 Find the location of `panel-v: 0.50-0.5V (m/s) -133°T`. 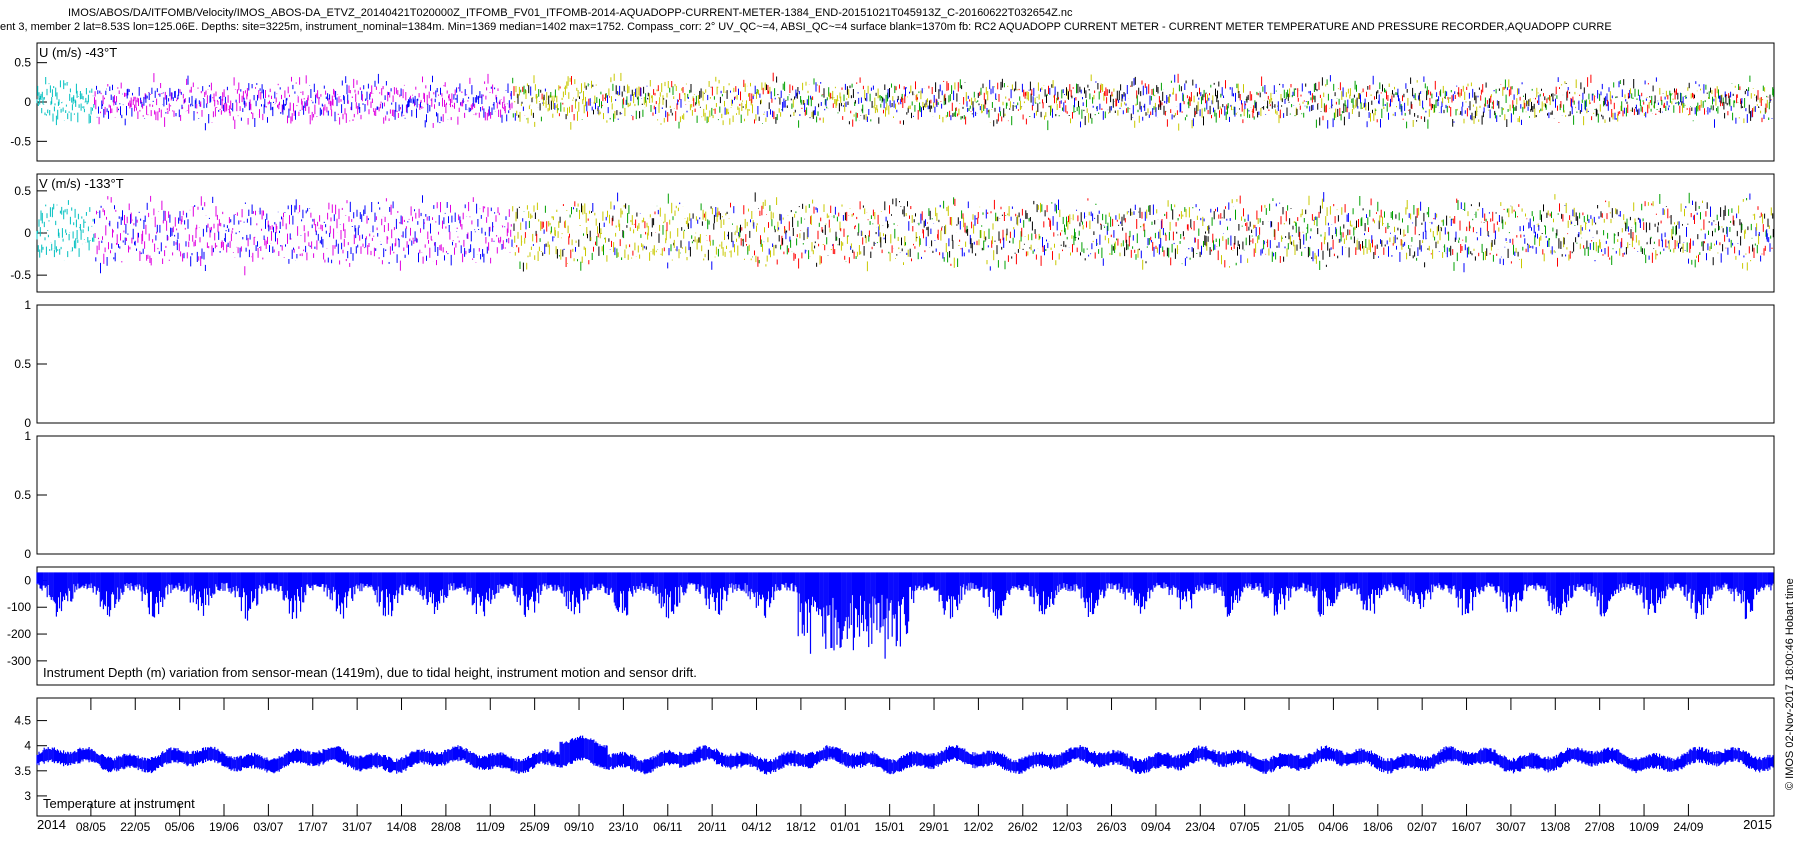

panel-v: 0.50-0.5V (m/s) -133°T is located at coordinates (892, 233).